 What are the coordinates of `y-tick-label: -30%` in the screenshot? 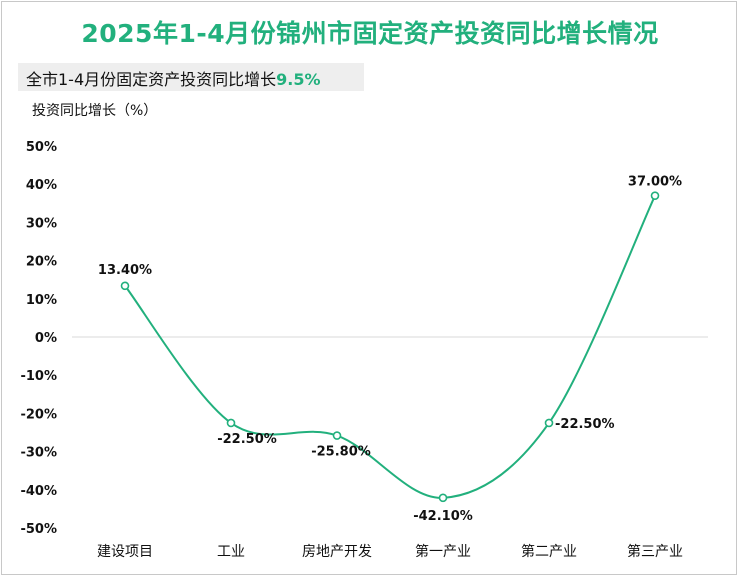 It's located at (38, 453).